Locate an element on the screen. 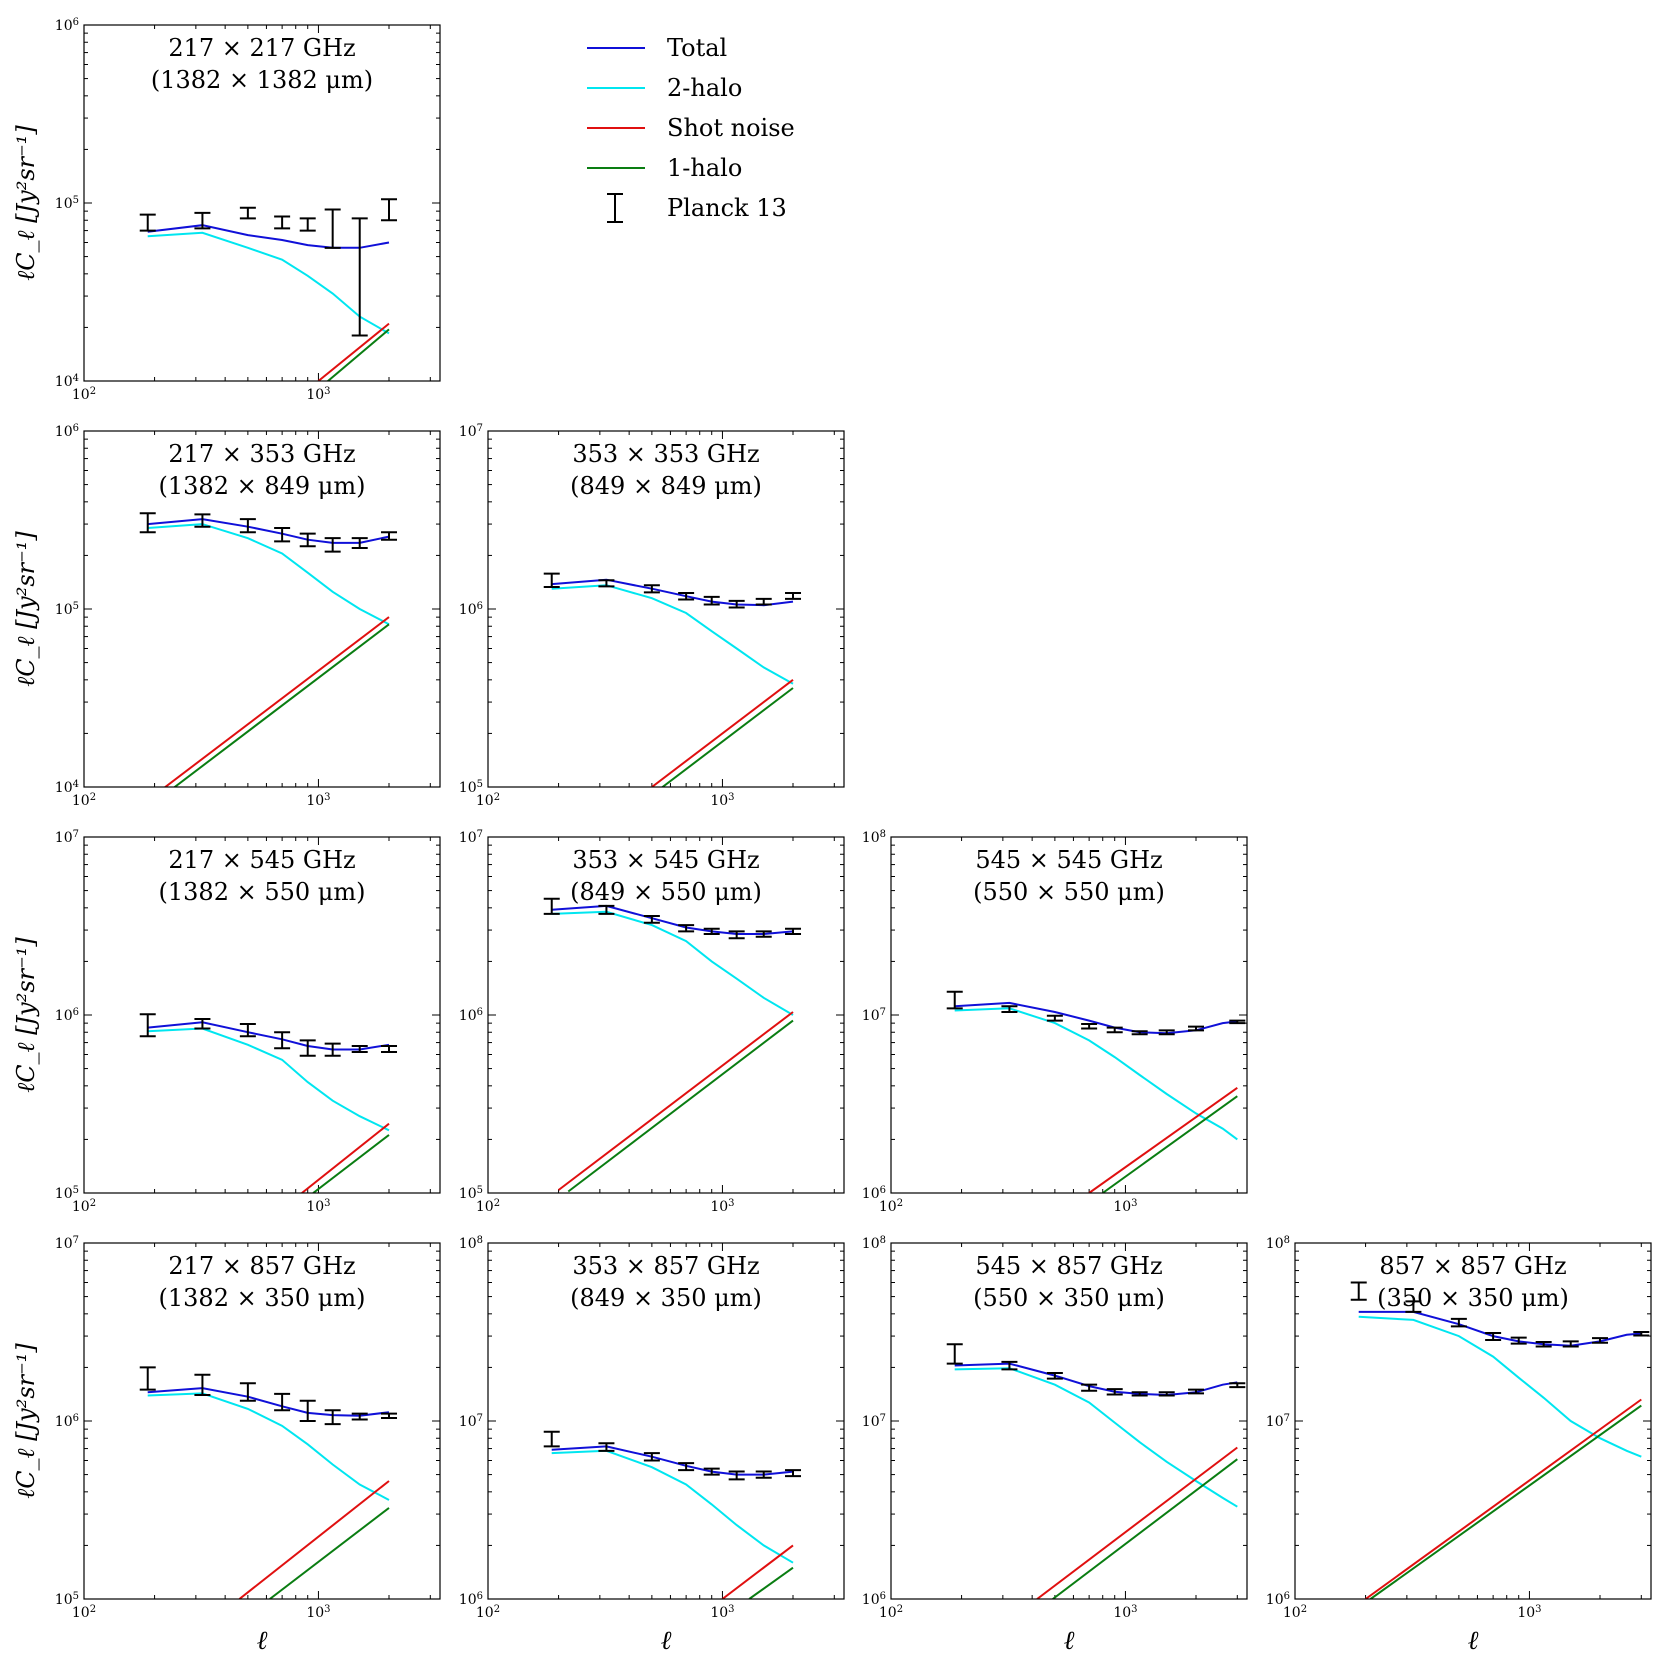  panel-title: 545 × 857 GHz is located at coordinates (1068, 1266).